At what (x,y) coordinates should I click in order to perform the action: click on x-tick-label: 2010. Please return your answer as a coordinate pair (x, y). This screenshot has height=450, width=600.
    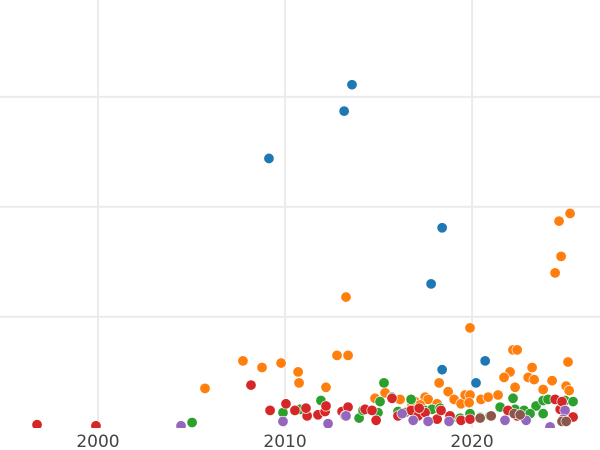
    Looking at the image, I should click on (284, 441).